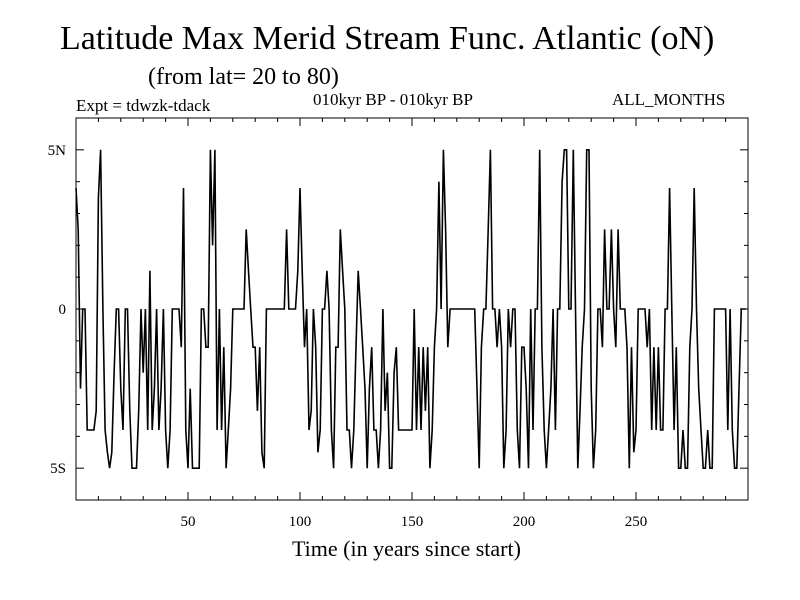 The height and width of the screenshot is (600, 800). Describe the element at coordinates (636, 522) in the screenshot. I see `x-tick-label: 250` at that location.